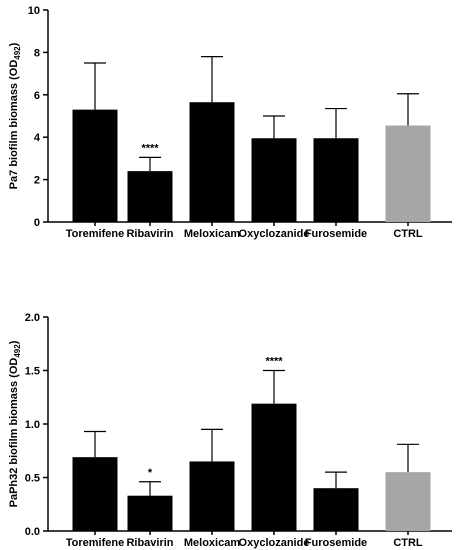 The height and width of the screenshot is (550, 456). I want to click on y-tick-label: 2, so click(37, 181).